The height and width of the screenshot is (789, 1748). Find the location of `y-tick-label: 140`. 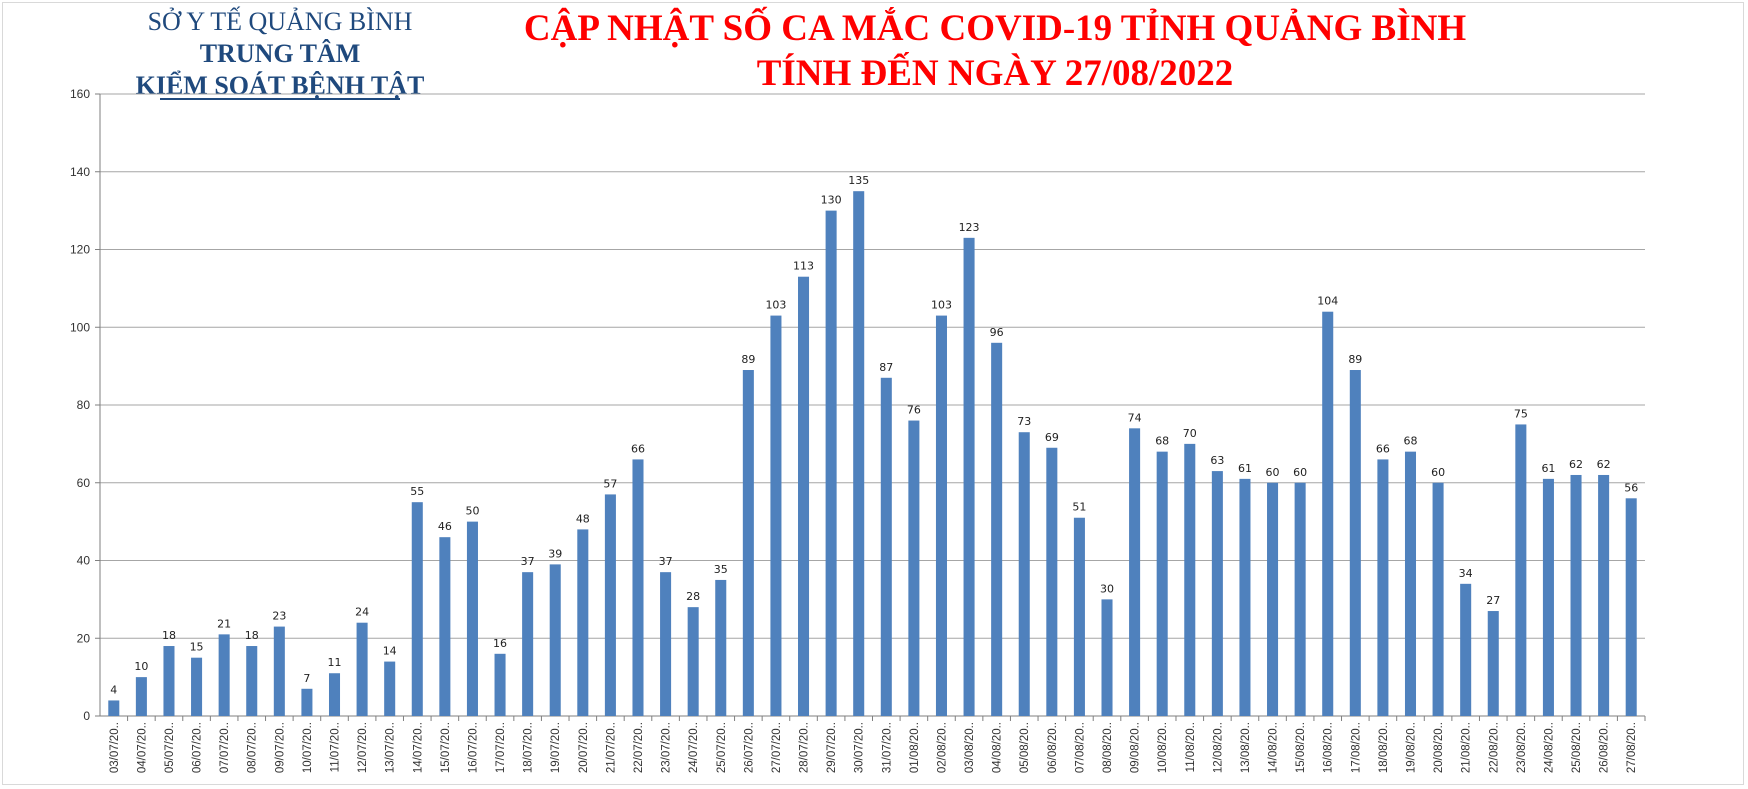

y-tick-label: 140 is located at coordinates (80, 172).